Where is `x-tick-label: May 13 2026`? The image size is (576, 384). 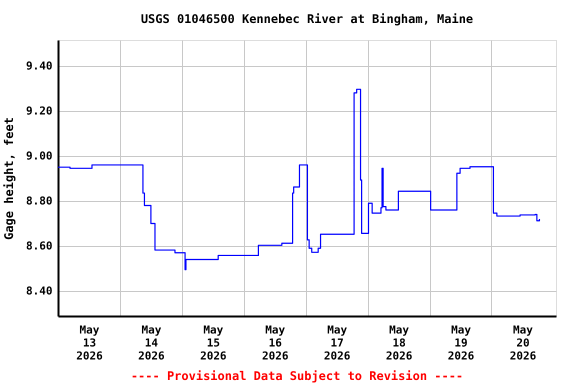 x-tick-label: May 13 2026 is located at coordinates (90, 343).